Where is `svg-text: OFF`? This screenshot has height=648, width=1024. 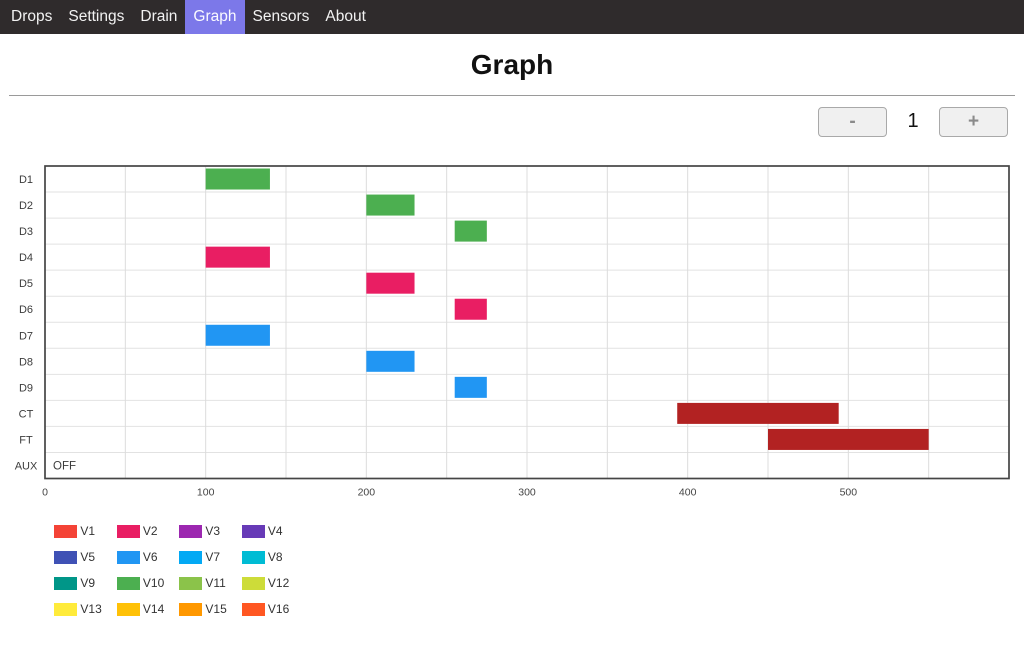 svg-text: OFF is located at coordinates (64, 466).